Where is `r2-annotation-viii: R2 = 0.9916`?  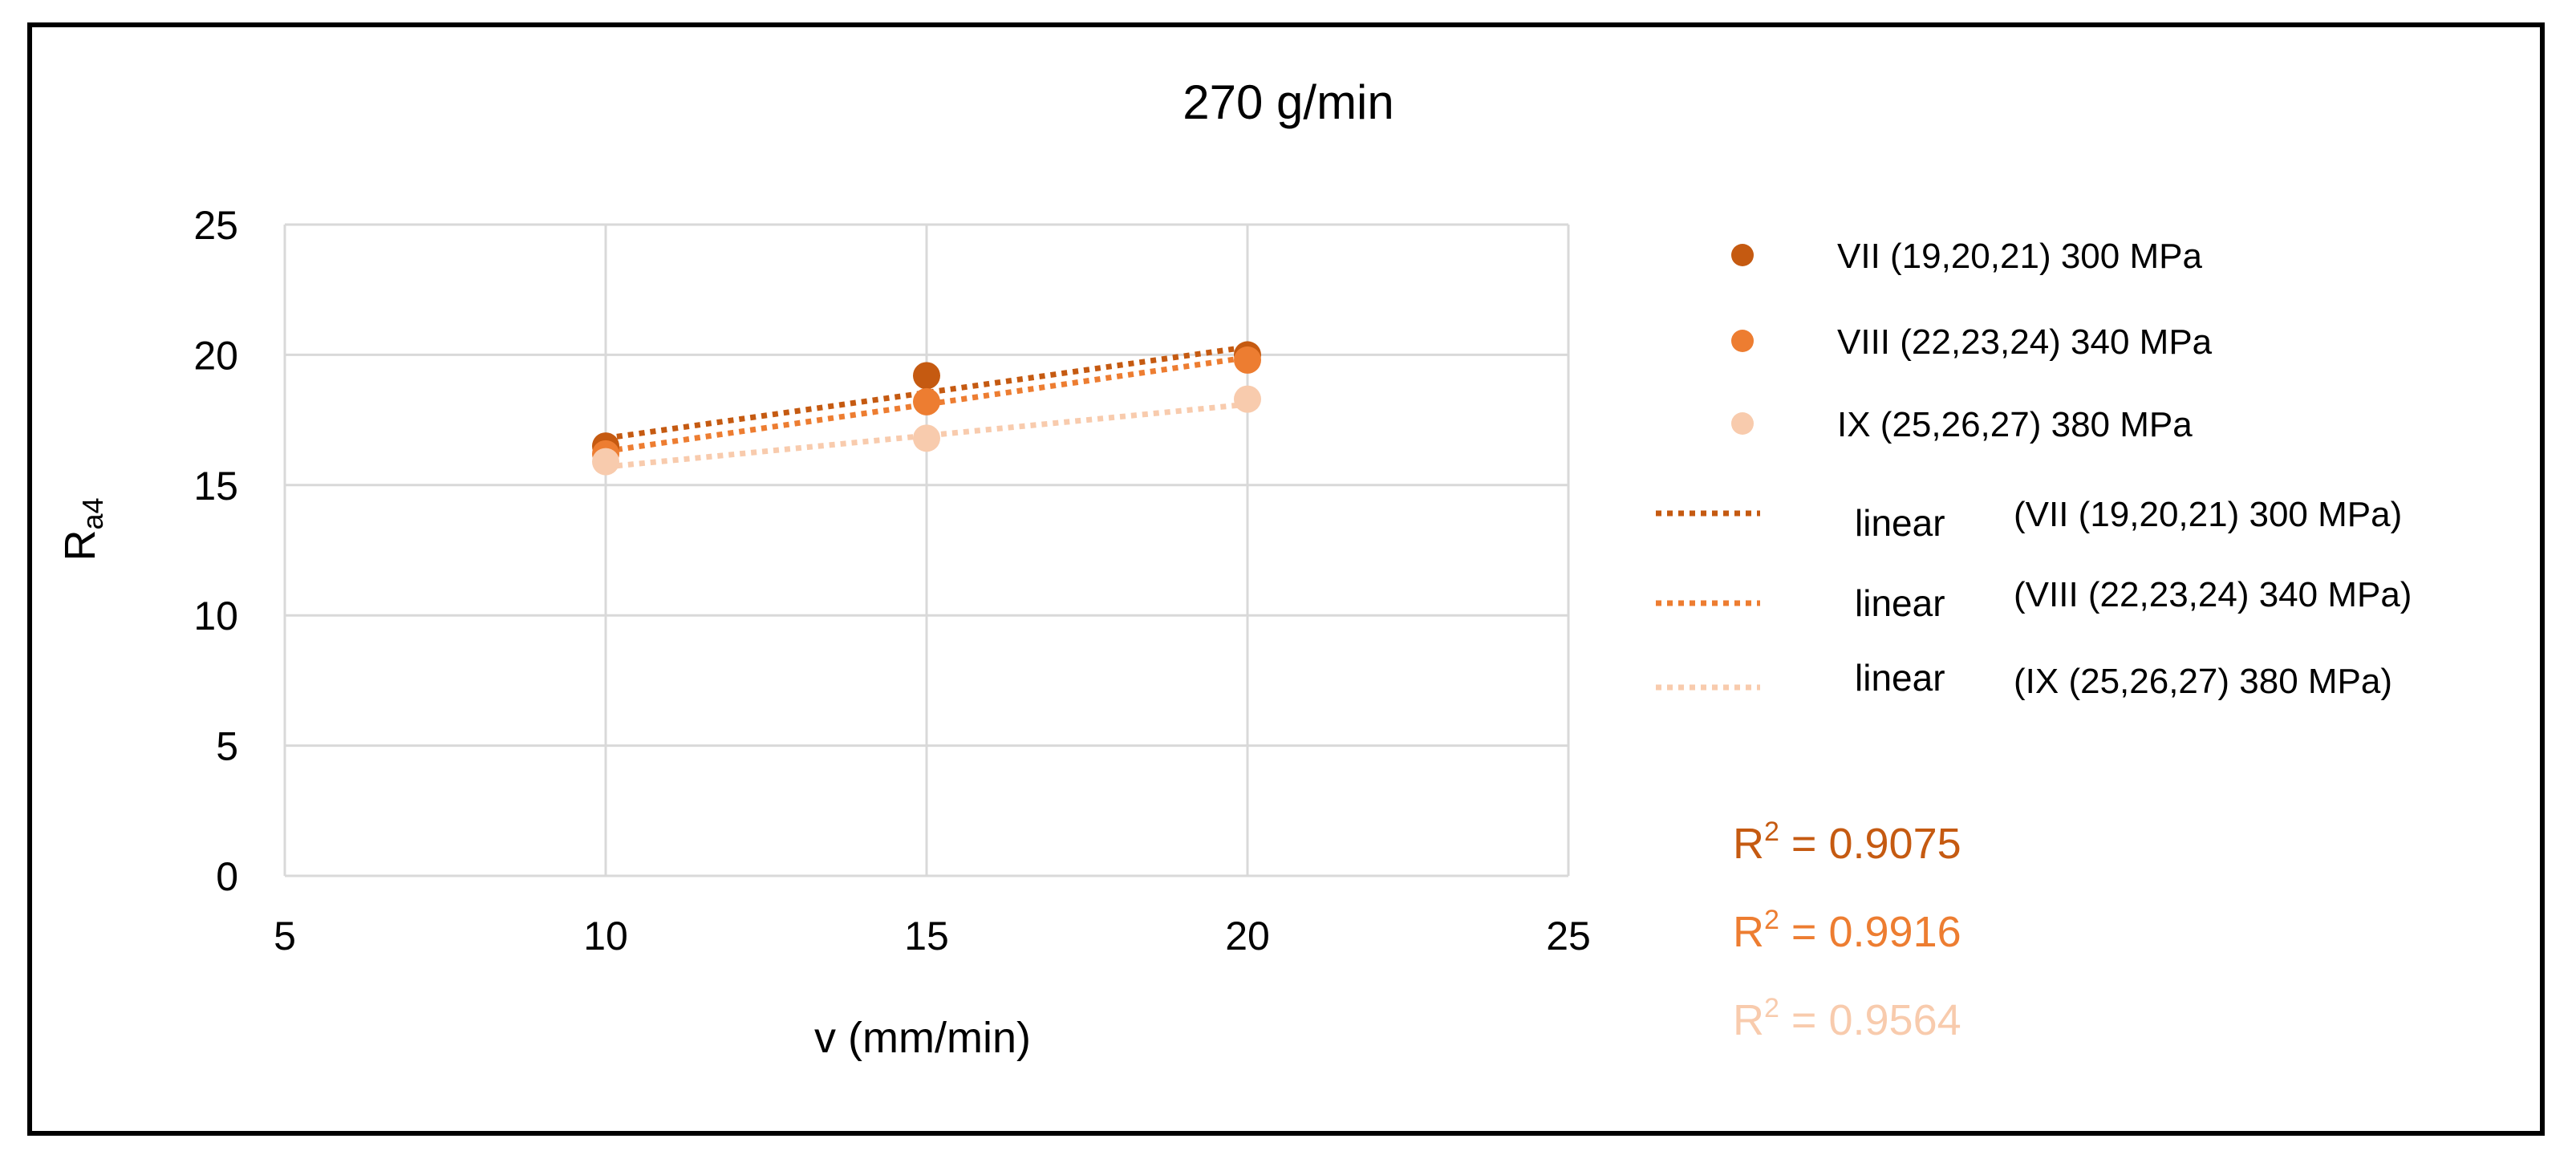
r2-annotation-viii: R2 = 0.9916 is located at coordinates (1847, 930).